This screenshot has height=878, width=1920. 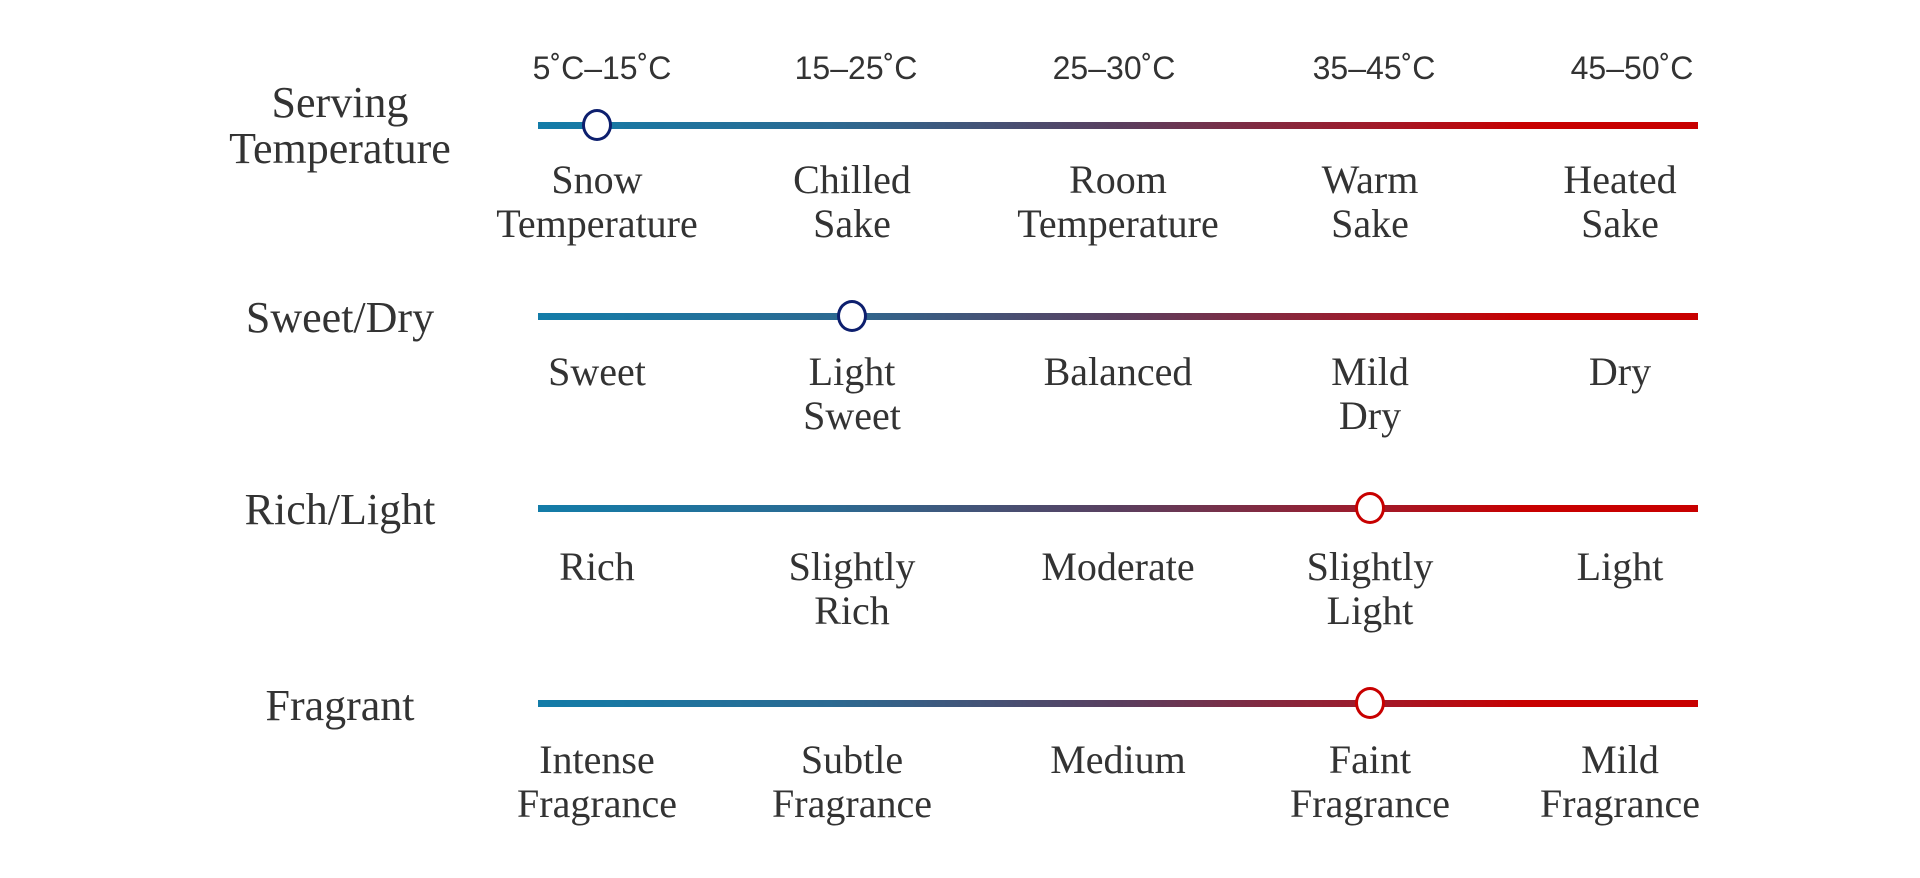 What do you see at coordinates (852, 781) in the screenshot?
I see `category-label: Subtle Fragrance` at bounding box center [852, 781].